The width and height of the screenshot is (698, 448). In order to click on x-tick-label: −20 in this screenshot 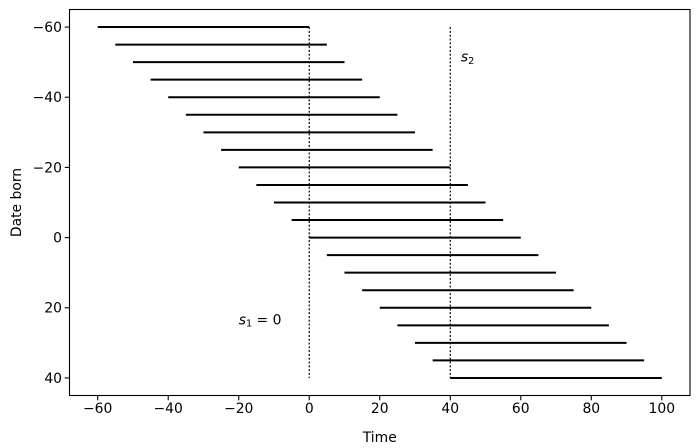, I will do `click(238, 409)`.